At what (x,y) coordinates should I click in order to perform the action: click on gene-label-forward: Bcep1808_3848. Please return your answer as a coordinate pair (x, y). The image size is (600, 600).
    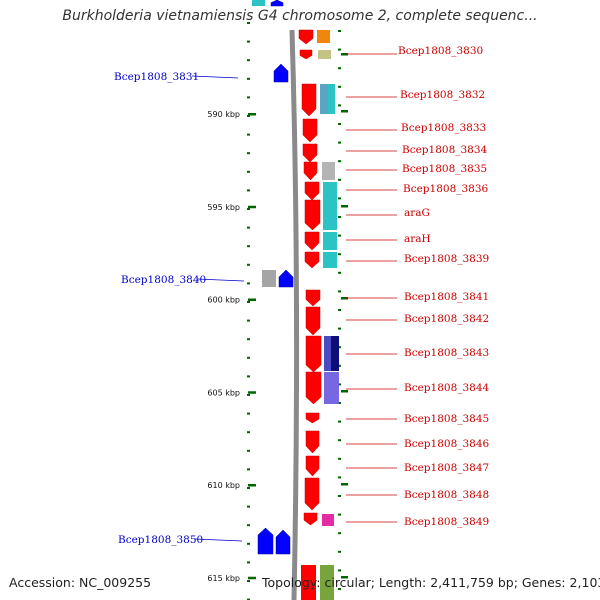
    Looking at the image, I should click on (446, 495).